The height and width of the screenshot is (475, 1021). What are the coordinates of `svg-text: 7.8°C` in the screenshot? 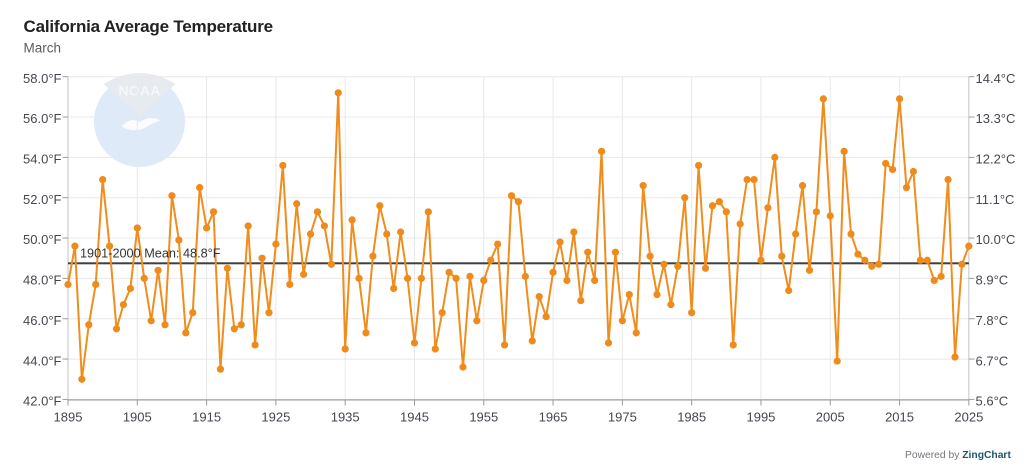 It's located at (992, 320).